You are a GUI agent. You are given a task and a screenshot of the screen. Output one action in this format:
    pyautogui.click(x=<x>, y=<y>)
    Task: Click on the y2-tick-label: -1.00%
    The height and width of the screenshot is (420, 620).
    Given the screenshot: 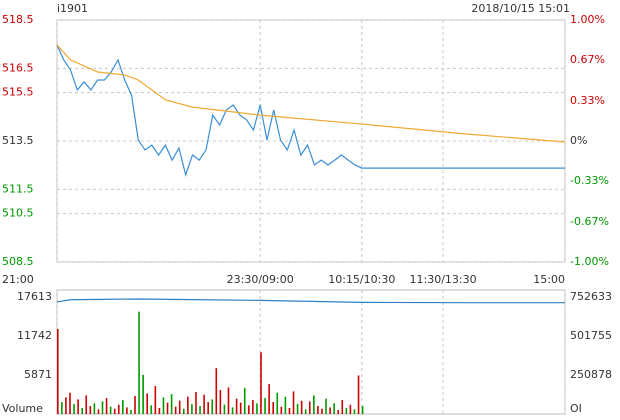 What is the action you would take?
    pyautogui.click(x=589, y=261)
    